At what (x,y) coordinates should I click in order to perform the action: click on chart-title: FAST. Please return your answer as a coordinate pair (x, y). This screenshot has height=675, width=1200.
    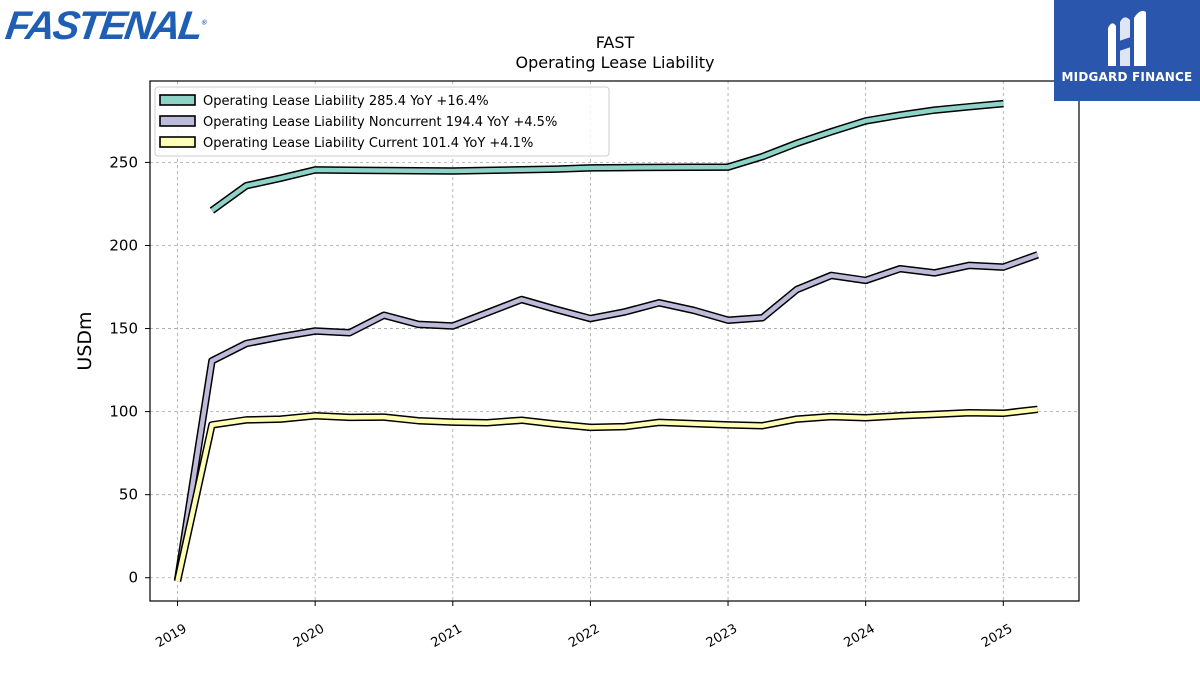
    Looking at the image, I should click on (615, 42).